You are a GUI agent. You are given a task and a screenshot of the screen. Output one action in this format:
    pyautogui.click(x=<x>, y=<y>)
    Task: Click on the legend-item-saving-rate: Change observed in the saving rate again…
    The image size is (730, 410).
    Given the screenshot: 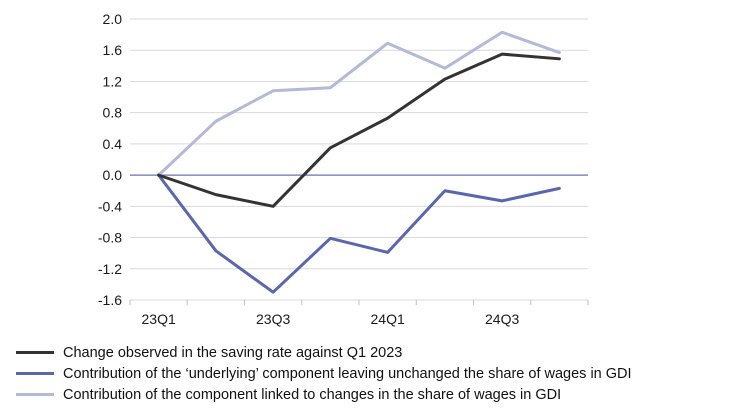 What is the action you would take?
    pyautogui.click(x=372, y=352)
    